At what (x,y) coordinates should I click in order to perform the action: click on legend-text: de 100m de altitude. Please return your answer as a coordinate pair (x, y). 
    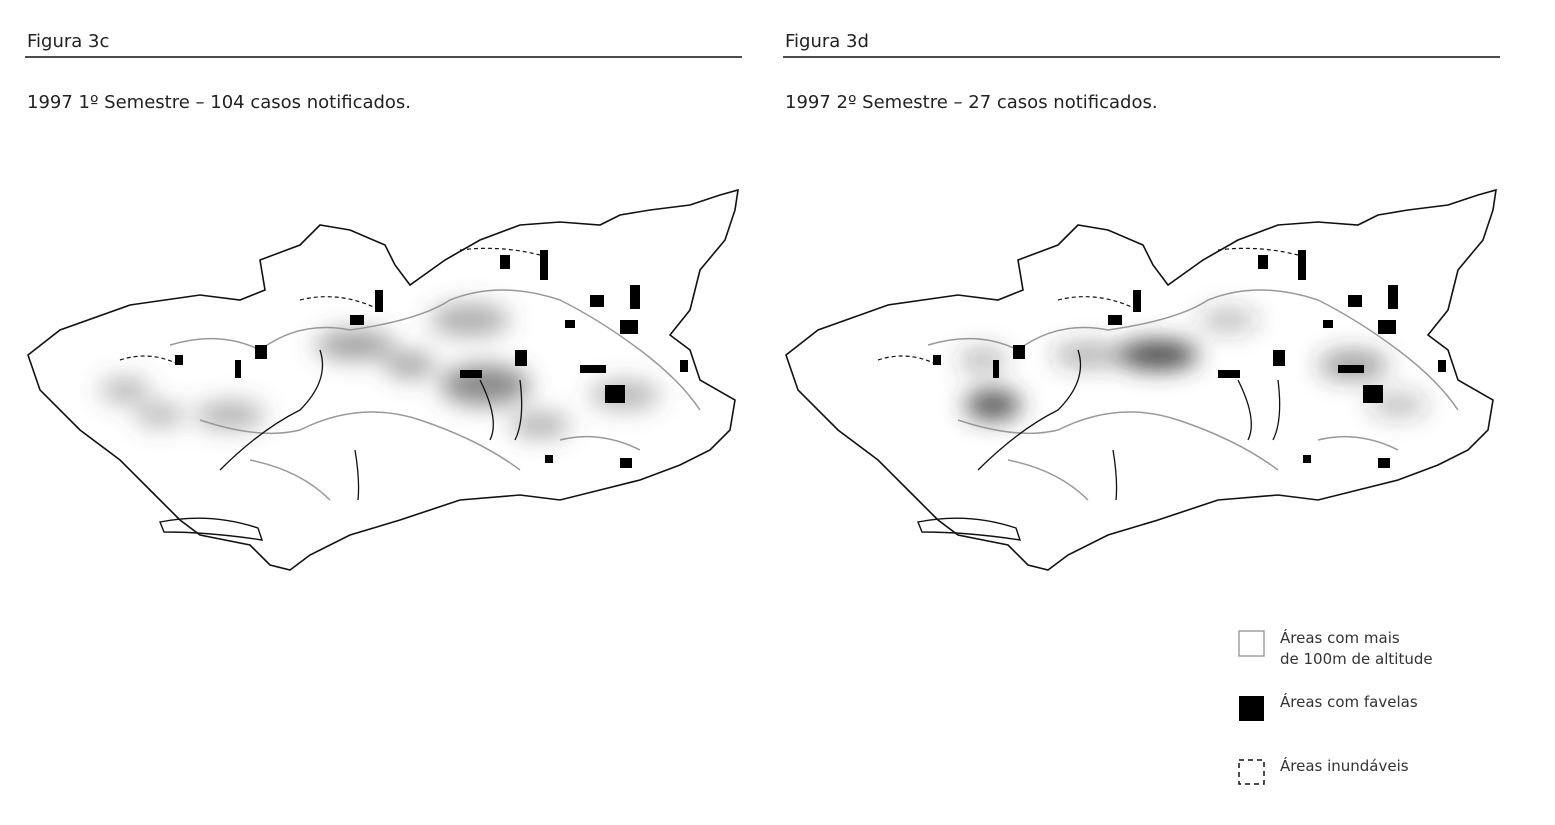
    Looking at the image, I should click on (1356, 659).